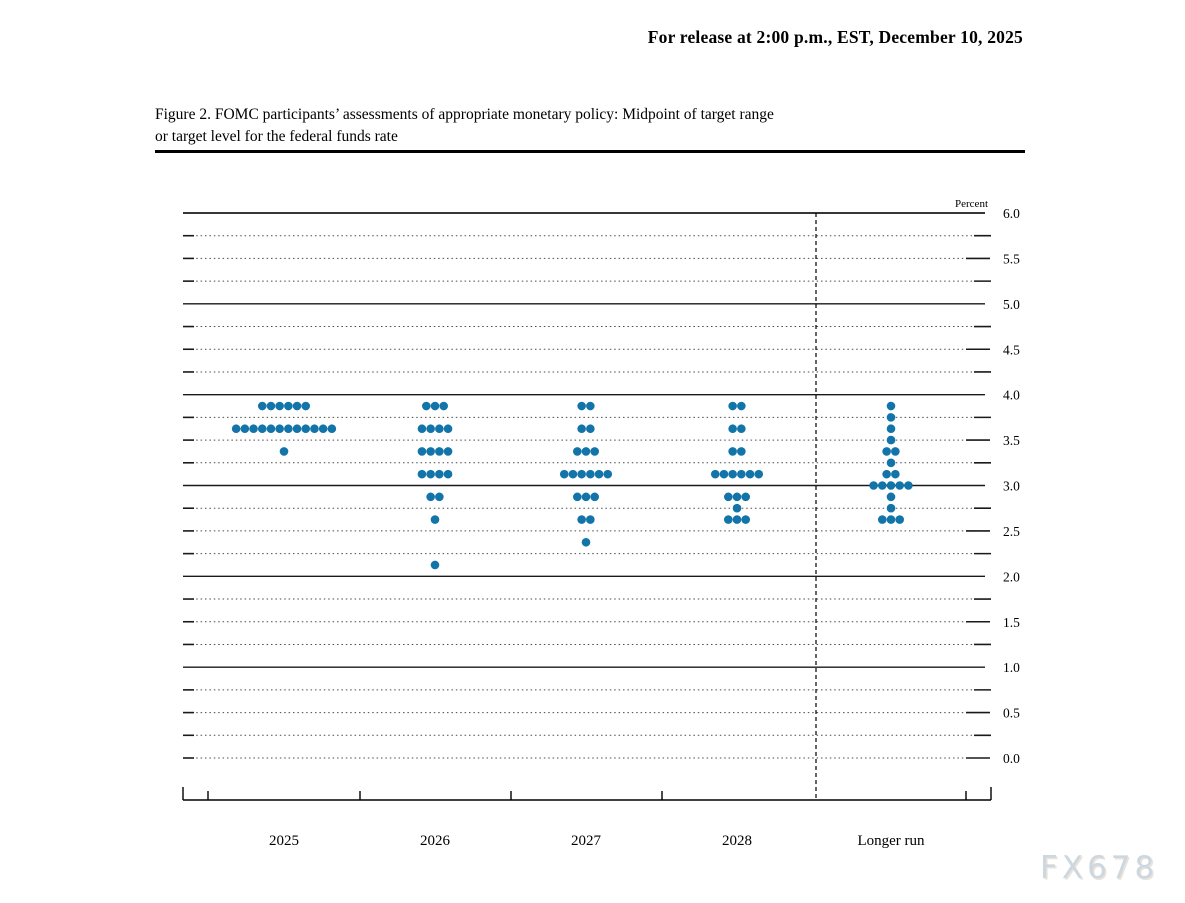  Describe the element at coordinates (1011, 758) in the screenshot. I see `y-tick-label: 0.0` at that location.